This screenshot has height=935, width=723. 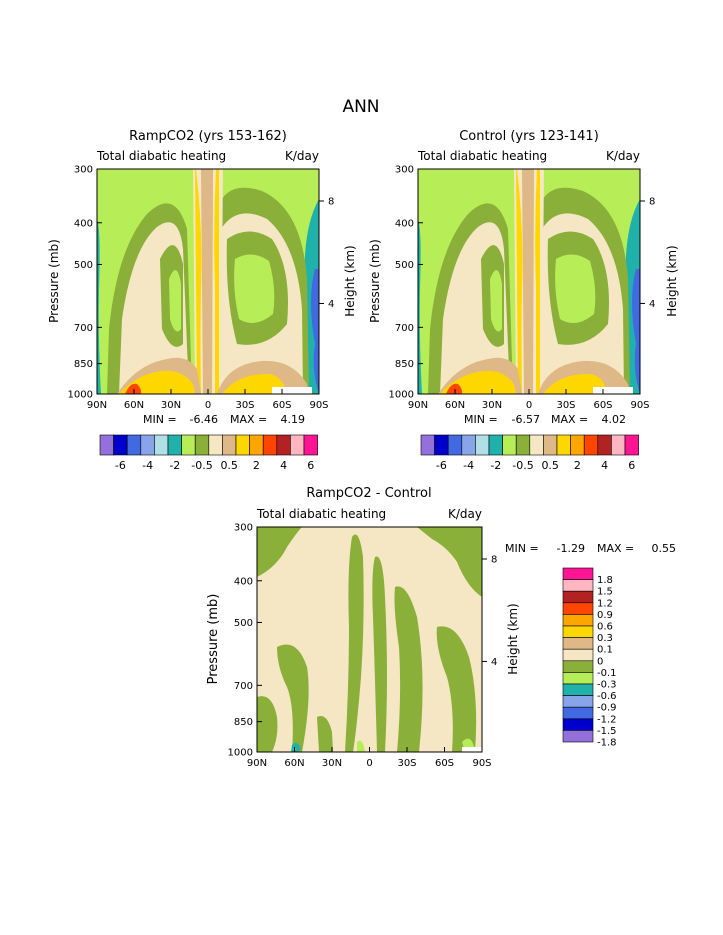 I want to click on colorbar-label: -1.5, so click(x=607, y=731).